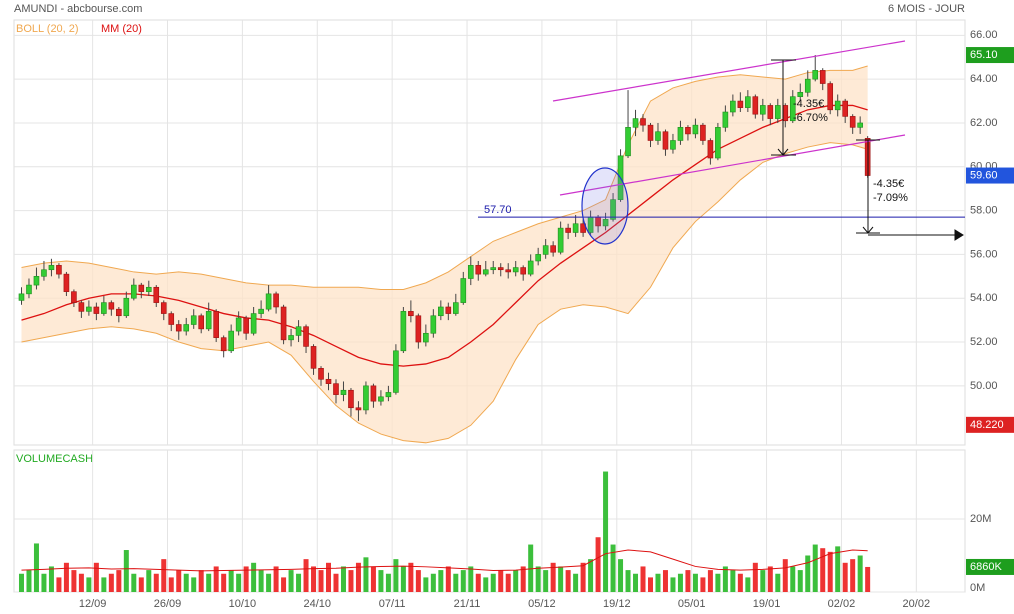 The height and width of the screenshot is (614, 1014). What do you see at coordinates (498, 210) in the screenshot?
I see `level-label: 57.70` at bounding box center [498, 210].